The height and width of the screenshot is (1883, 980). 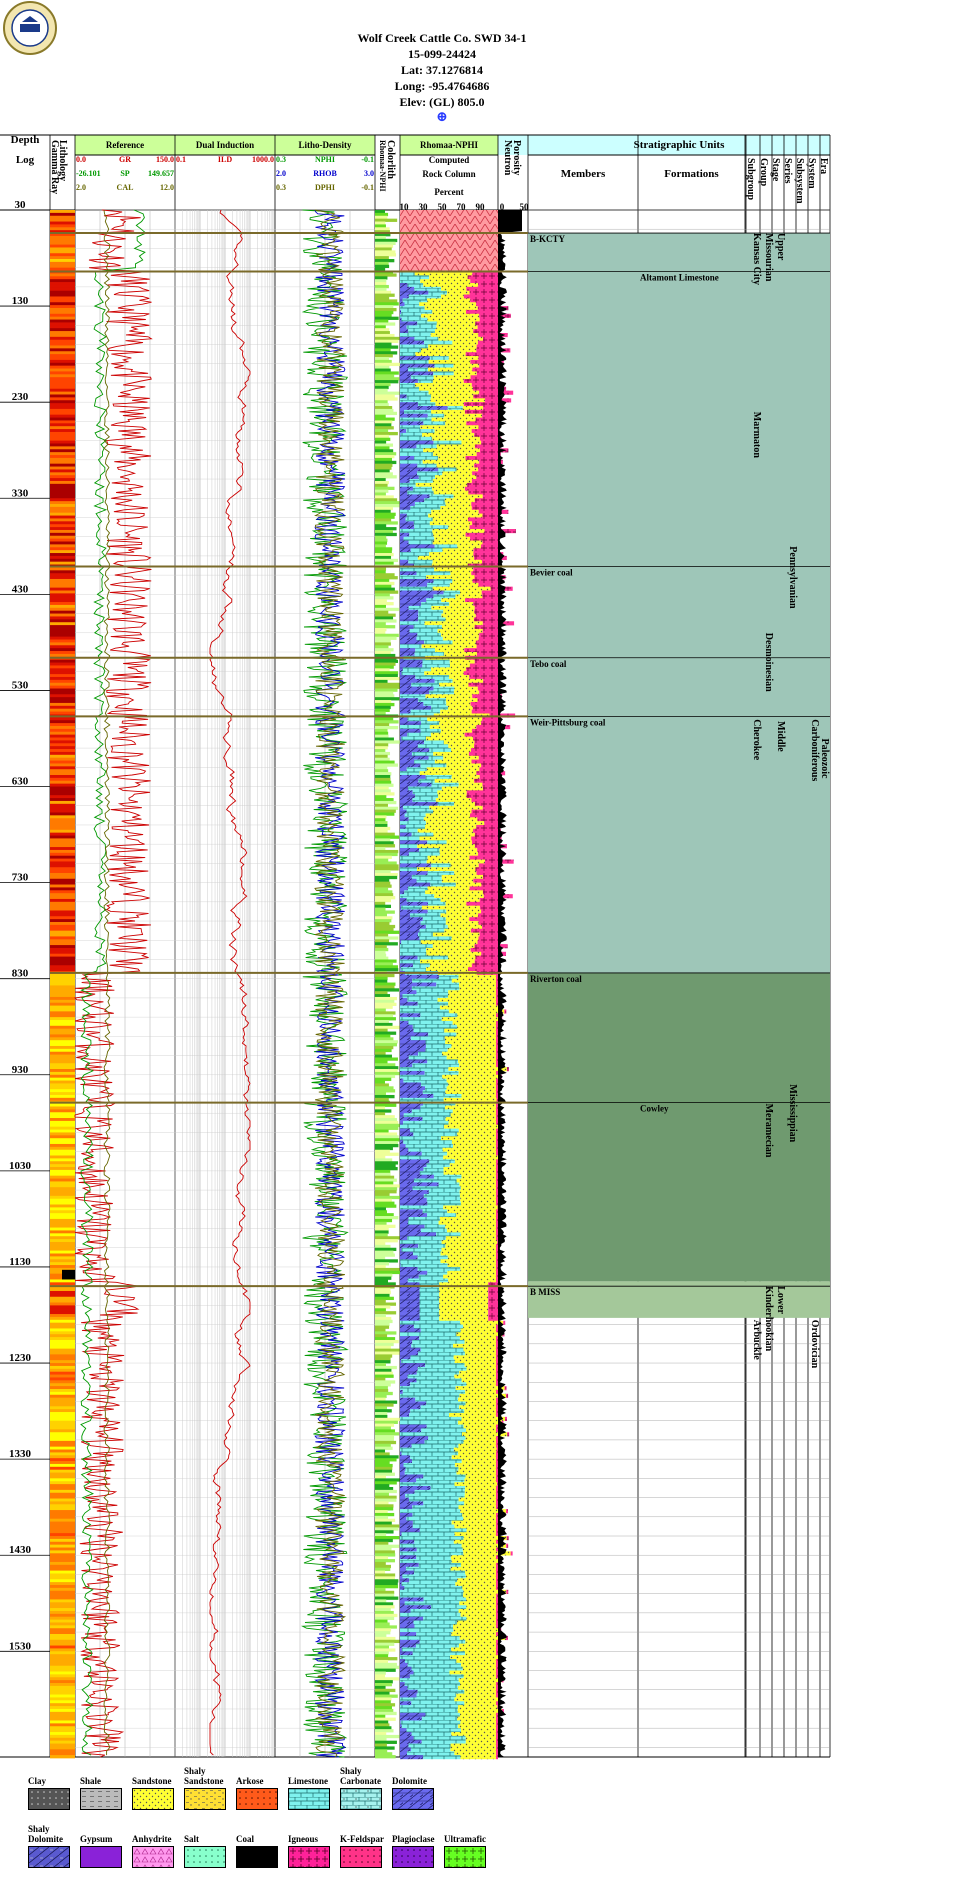 What do you see at coordinates (367, 1786) in the screenshot?
I see `legend-item: Shaly Carbonate` at bounding box center [367, 1786].